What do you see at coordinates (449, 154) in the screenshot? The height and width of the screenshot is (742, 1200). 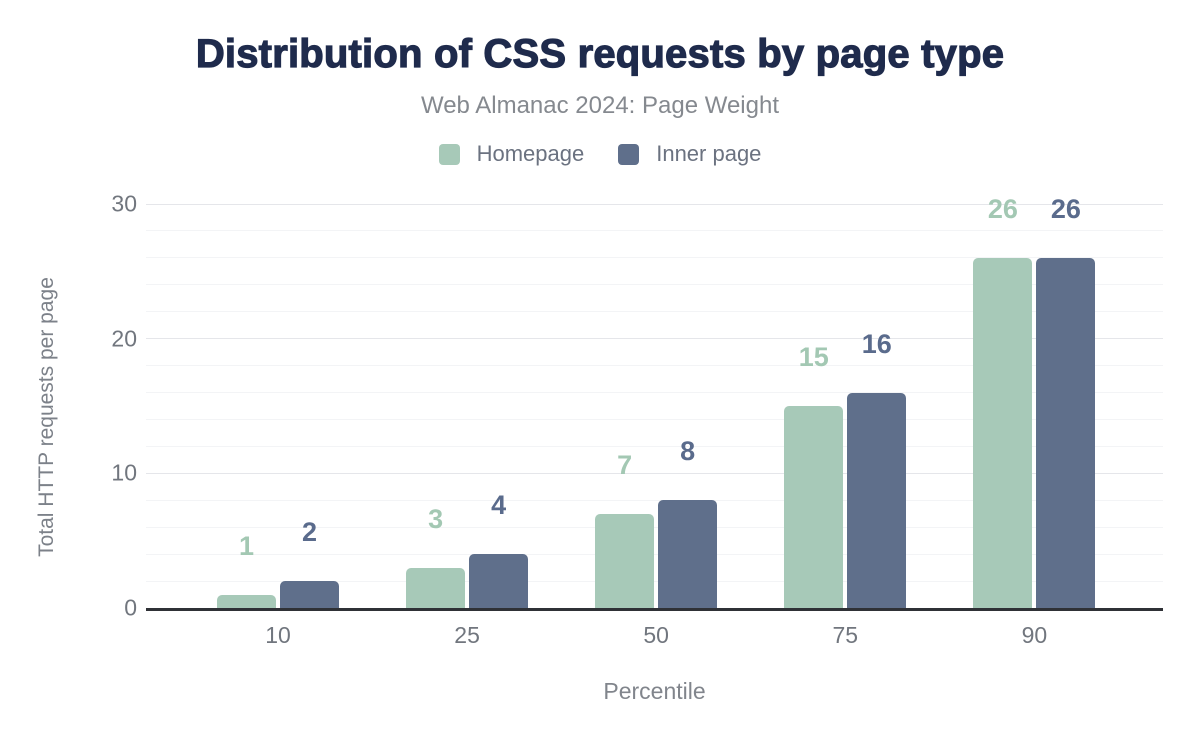 I see `legend-swatch-homepage` at bounding box center [449, 154].